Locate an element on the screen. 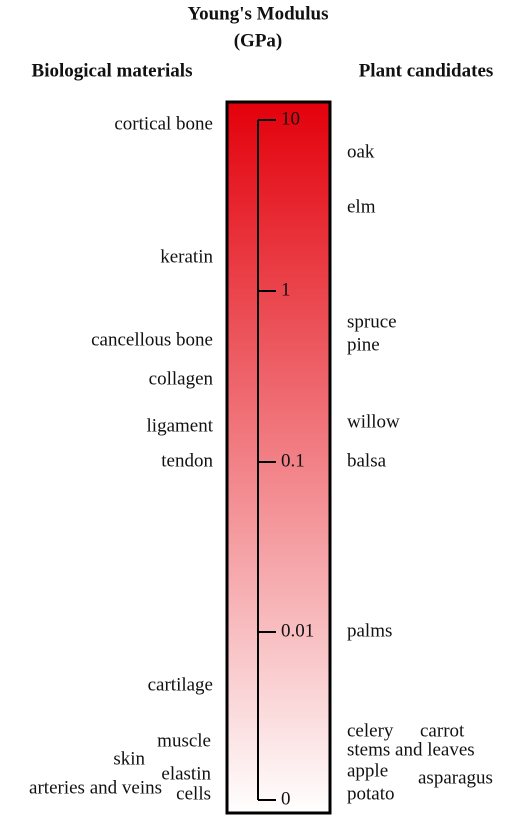 Image resolution: width=510 pixels, height=820 pixels. scale-tick-label: 1 is located at coordinates (286, 289).